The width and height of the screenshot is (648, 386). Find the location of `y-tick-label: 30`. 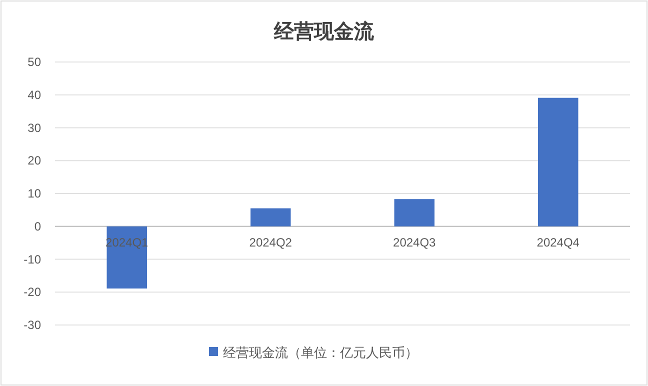

y-tick-label: 30 is located at coordinates (35, 127).